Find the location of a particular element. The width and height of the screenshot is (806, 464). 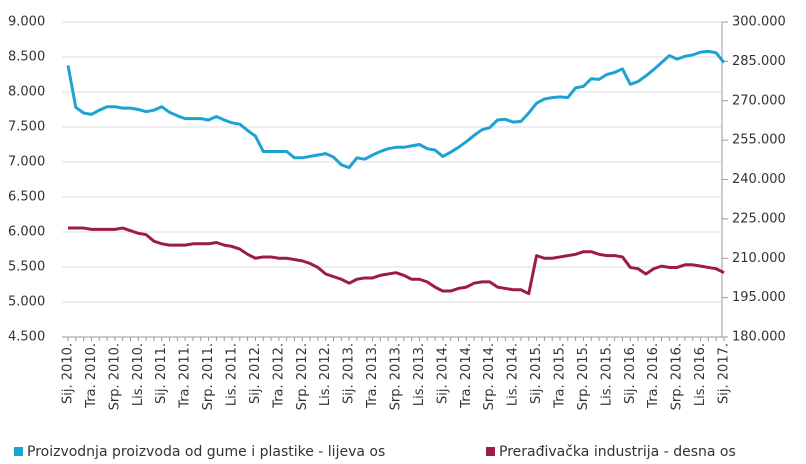

y2-tick-label: 285.000 is located at coordinates (759, 61).